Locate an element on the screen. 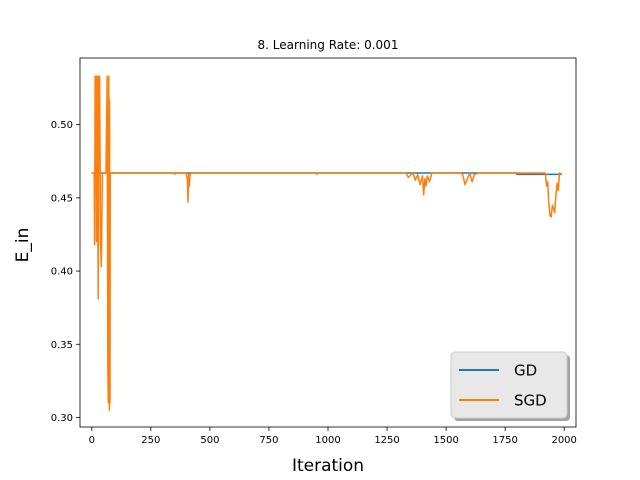 The height and width of the screenshot is (480, 640). x-tick-label: 1000 is located at coordinates (327, 440).